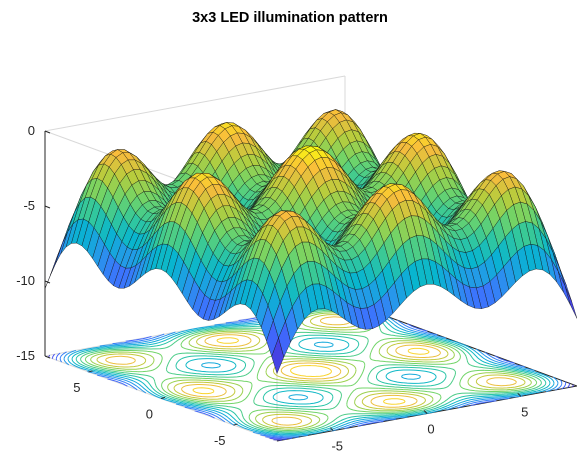  What do you see at coordinates (31, 130) in the screenshot?
I see `z-tick-label: 0` at bounding box center [31, 130].